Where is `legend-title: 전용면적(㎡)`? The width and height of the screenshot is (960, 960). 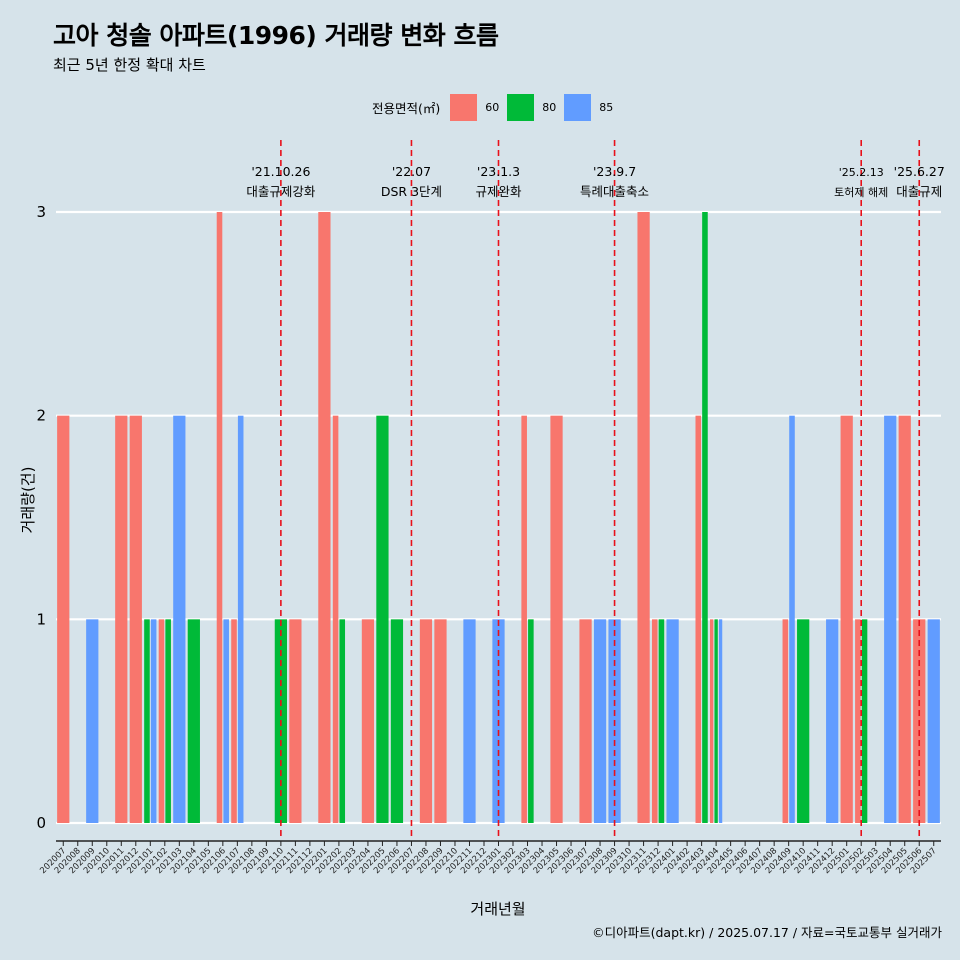
legend-title: 전용면적(㎡) is located at coordinates (406, 108).